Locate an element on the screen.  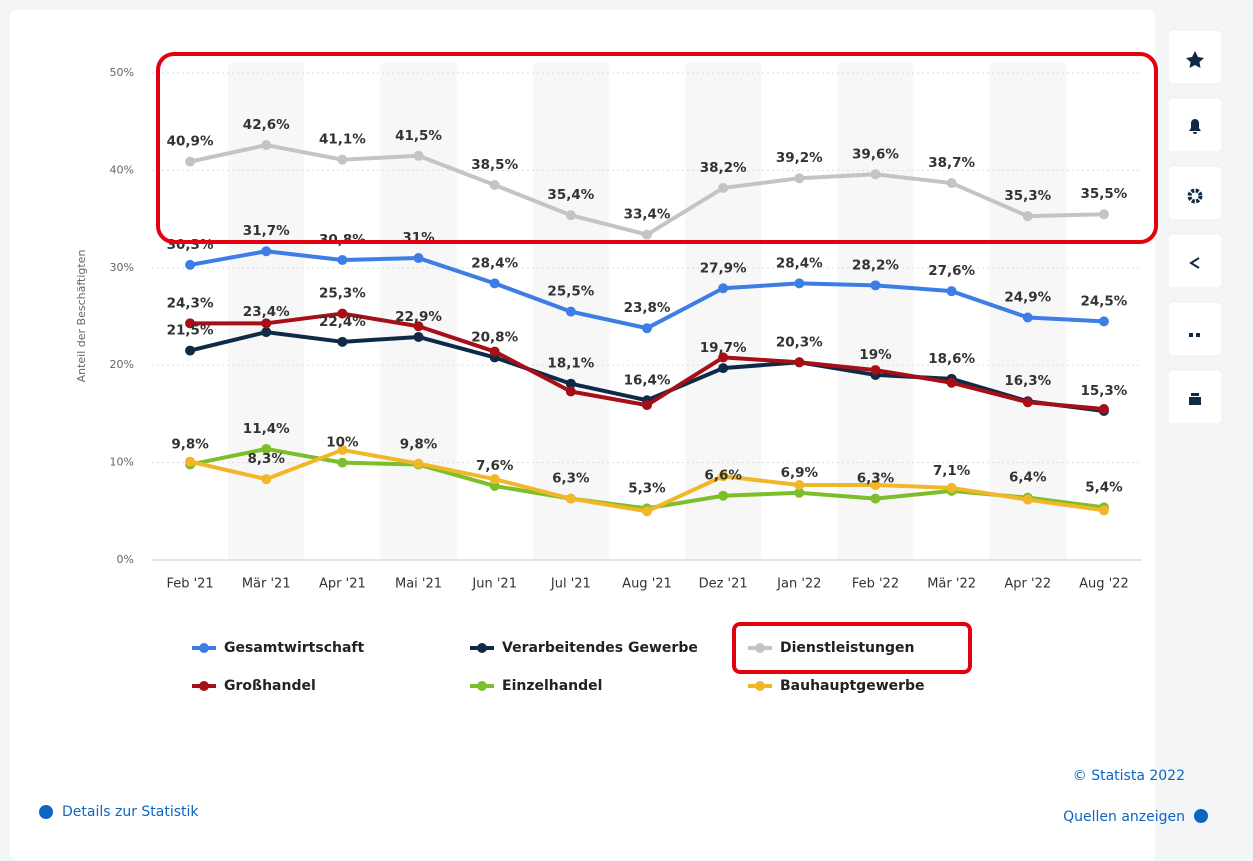
data-label: 23,4% is located at coordinates (266, 312).